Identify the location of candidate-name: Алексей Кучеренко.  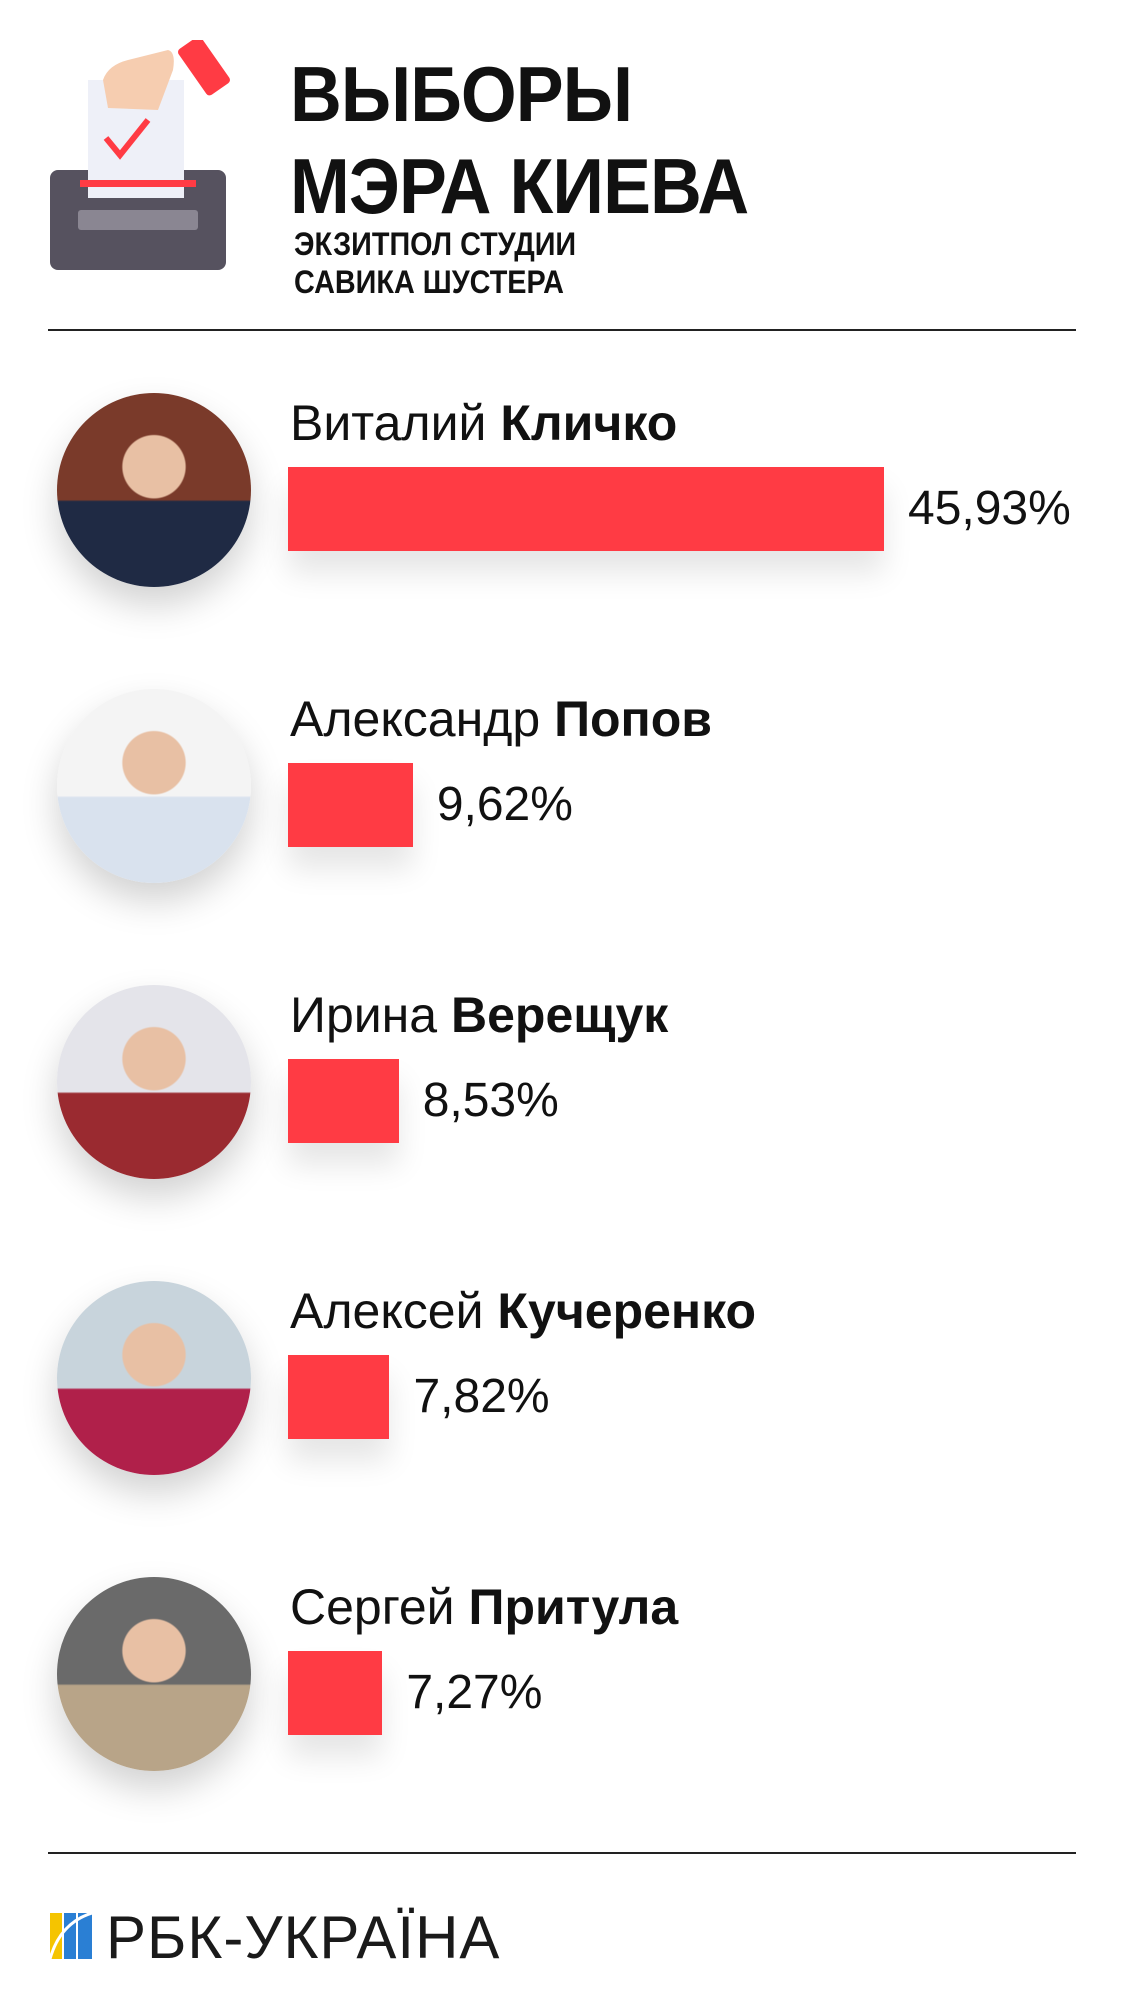
(523, 1311).